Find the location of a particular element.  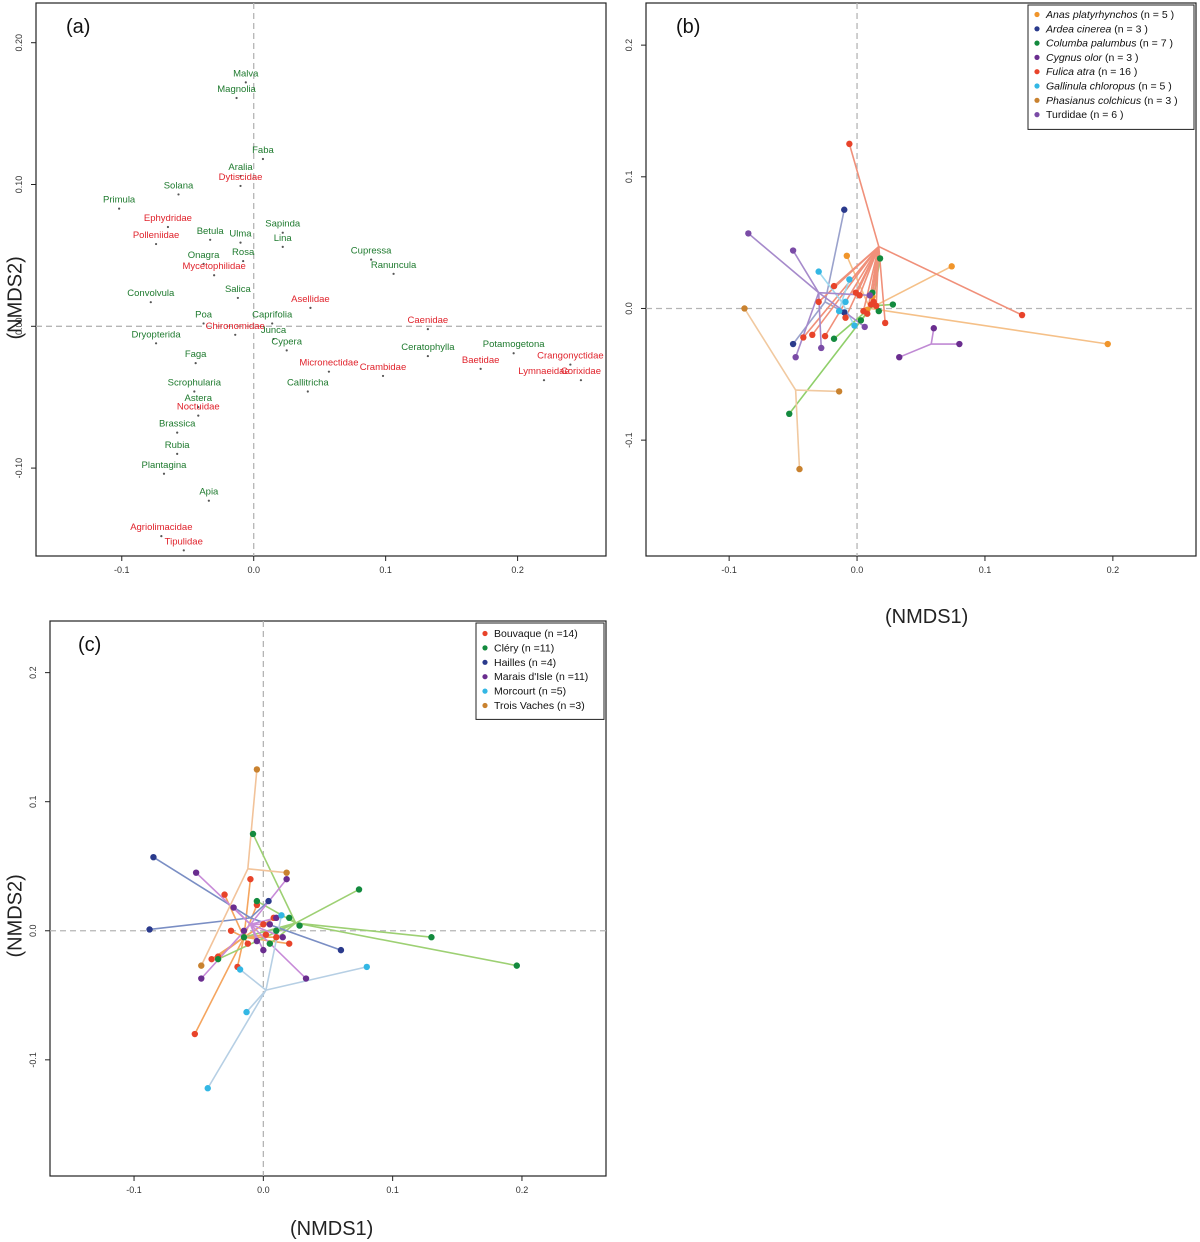

panel-a-point-label: Lina is located at coordinates (283, 238).